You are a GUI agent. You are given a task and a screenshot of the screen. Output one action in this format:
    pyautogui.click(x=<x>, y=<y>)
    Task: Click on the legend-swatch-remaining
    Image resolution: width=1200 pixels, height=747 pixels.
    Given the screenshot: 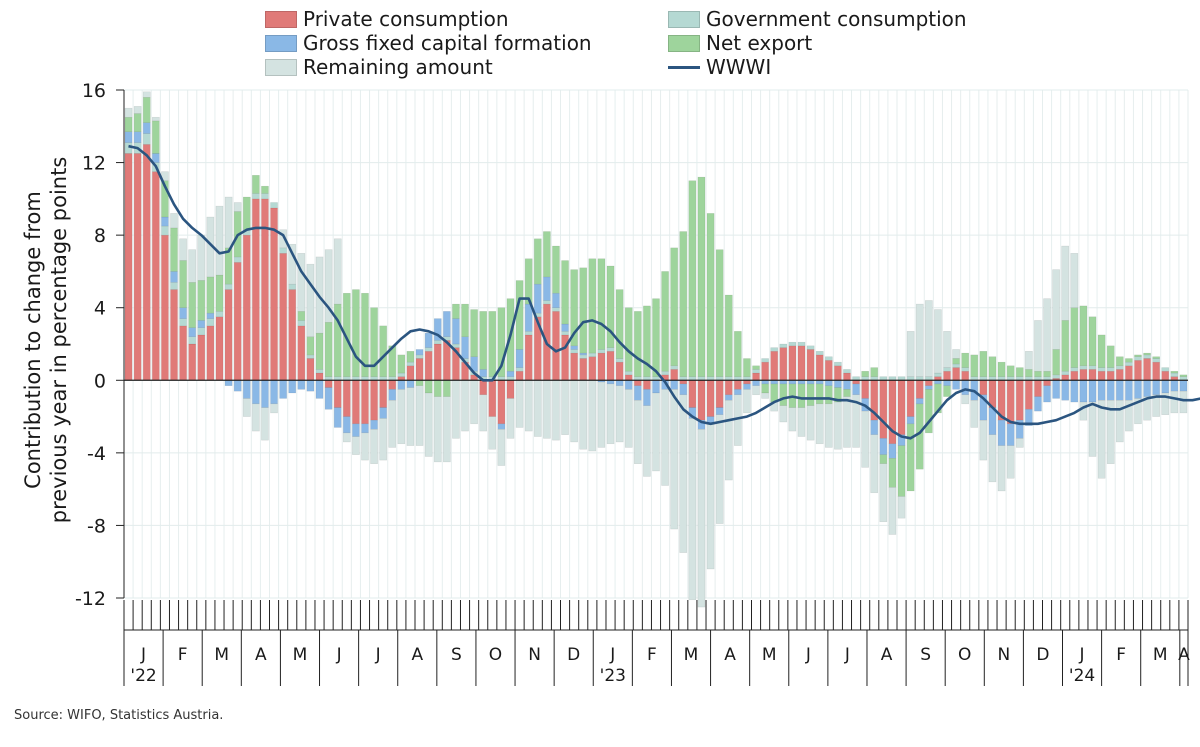 What is the action you would take?
    pyautogui.click(x=281, y=67)
    